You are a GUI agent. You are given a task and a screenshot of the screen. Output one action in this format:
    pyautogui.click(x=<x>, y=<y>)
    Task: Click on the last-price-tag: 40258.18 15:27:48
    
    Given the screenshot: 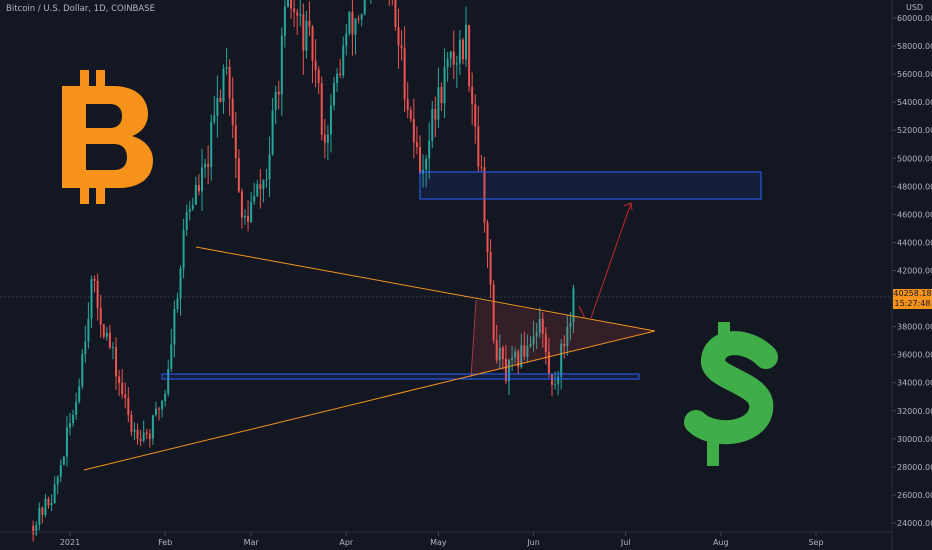 What is the action you would take?
    pyautogui.click(x=912, y=299)
    